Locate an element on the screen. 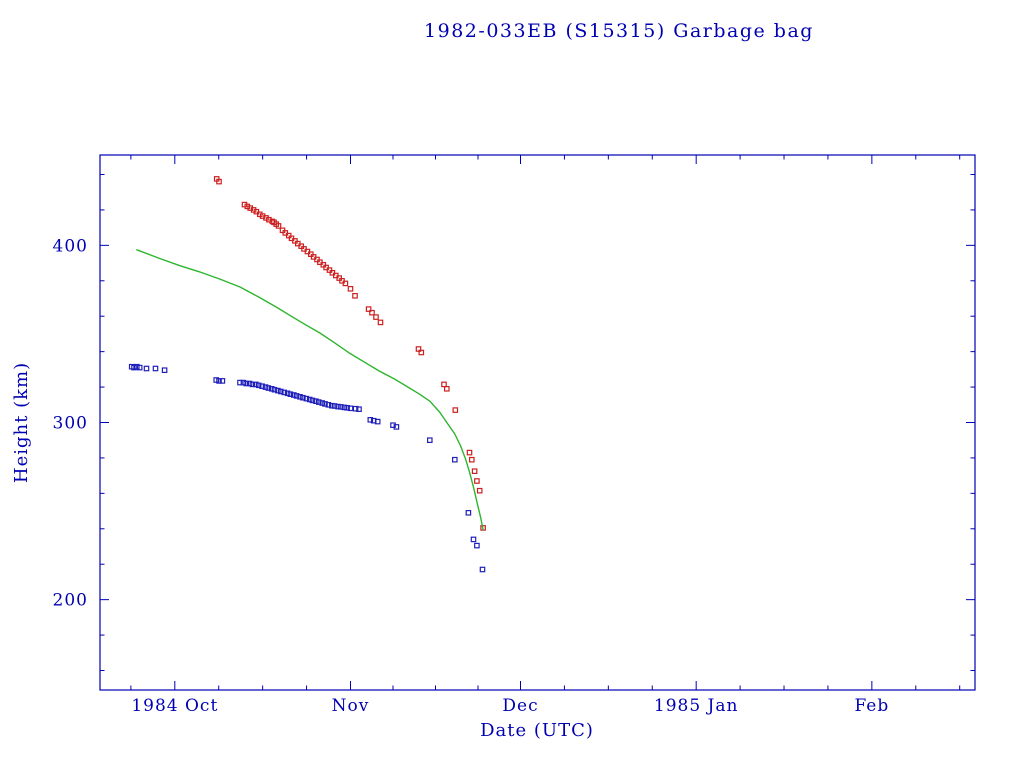 This screenshot has height=772, width=1024. y-axis-label: Height (km) is located at coordinates (22, 422).